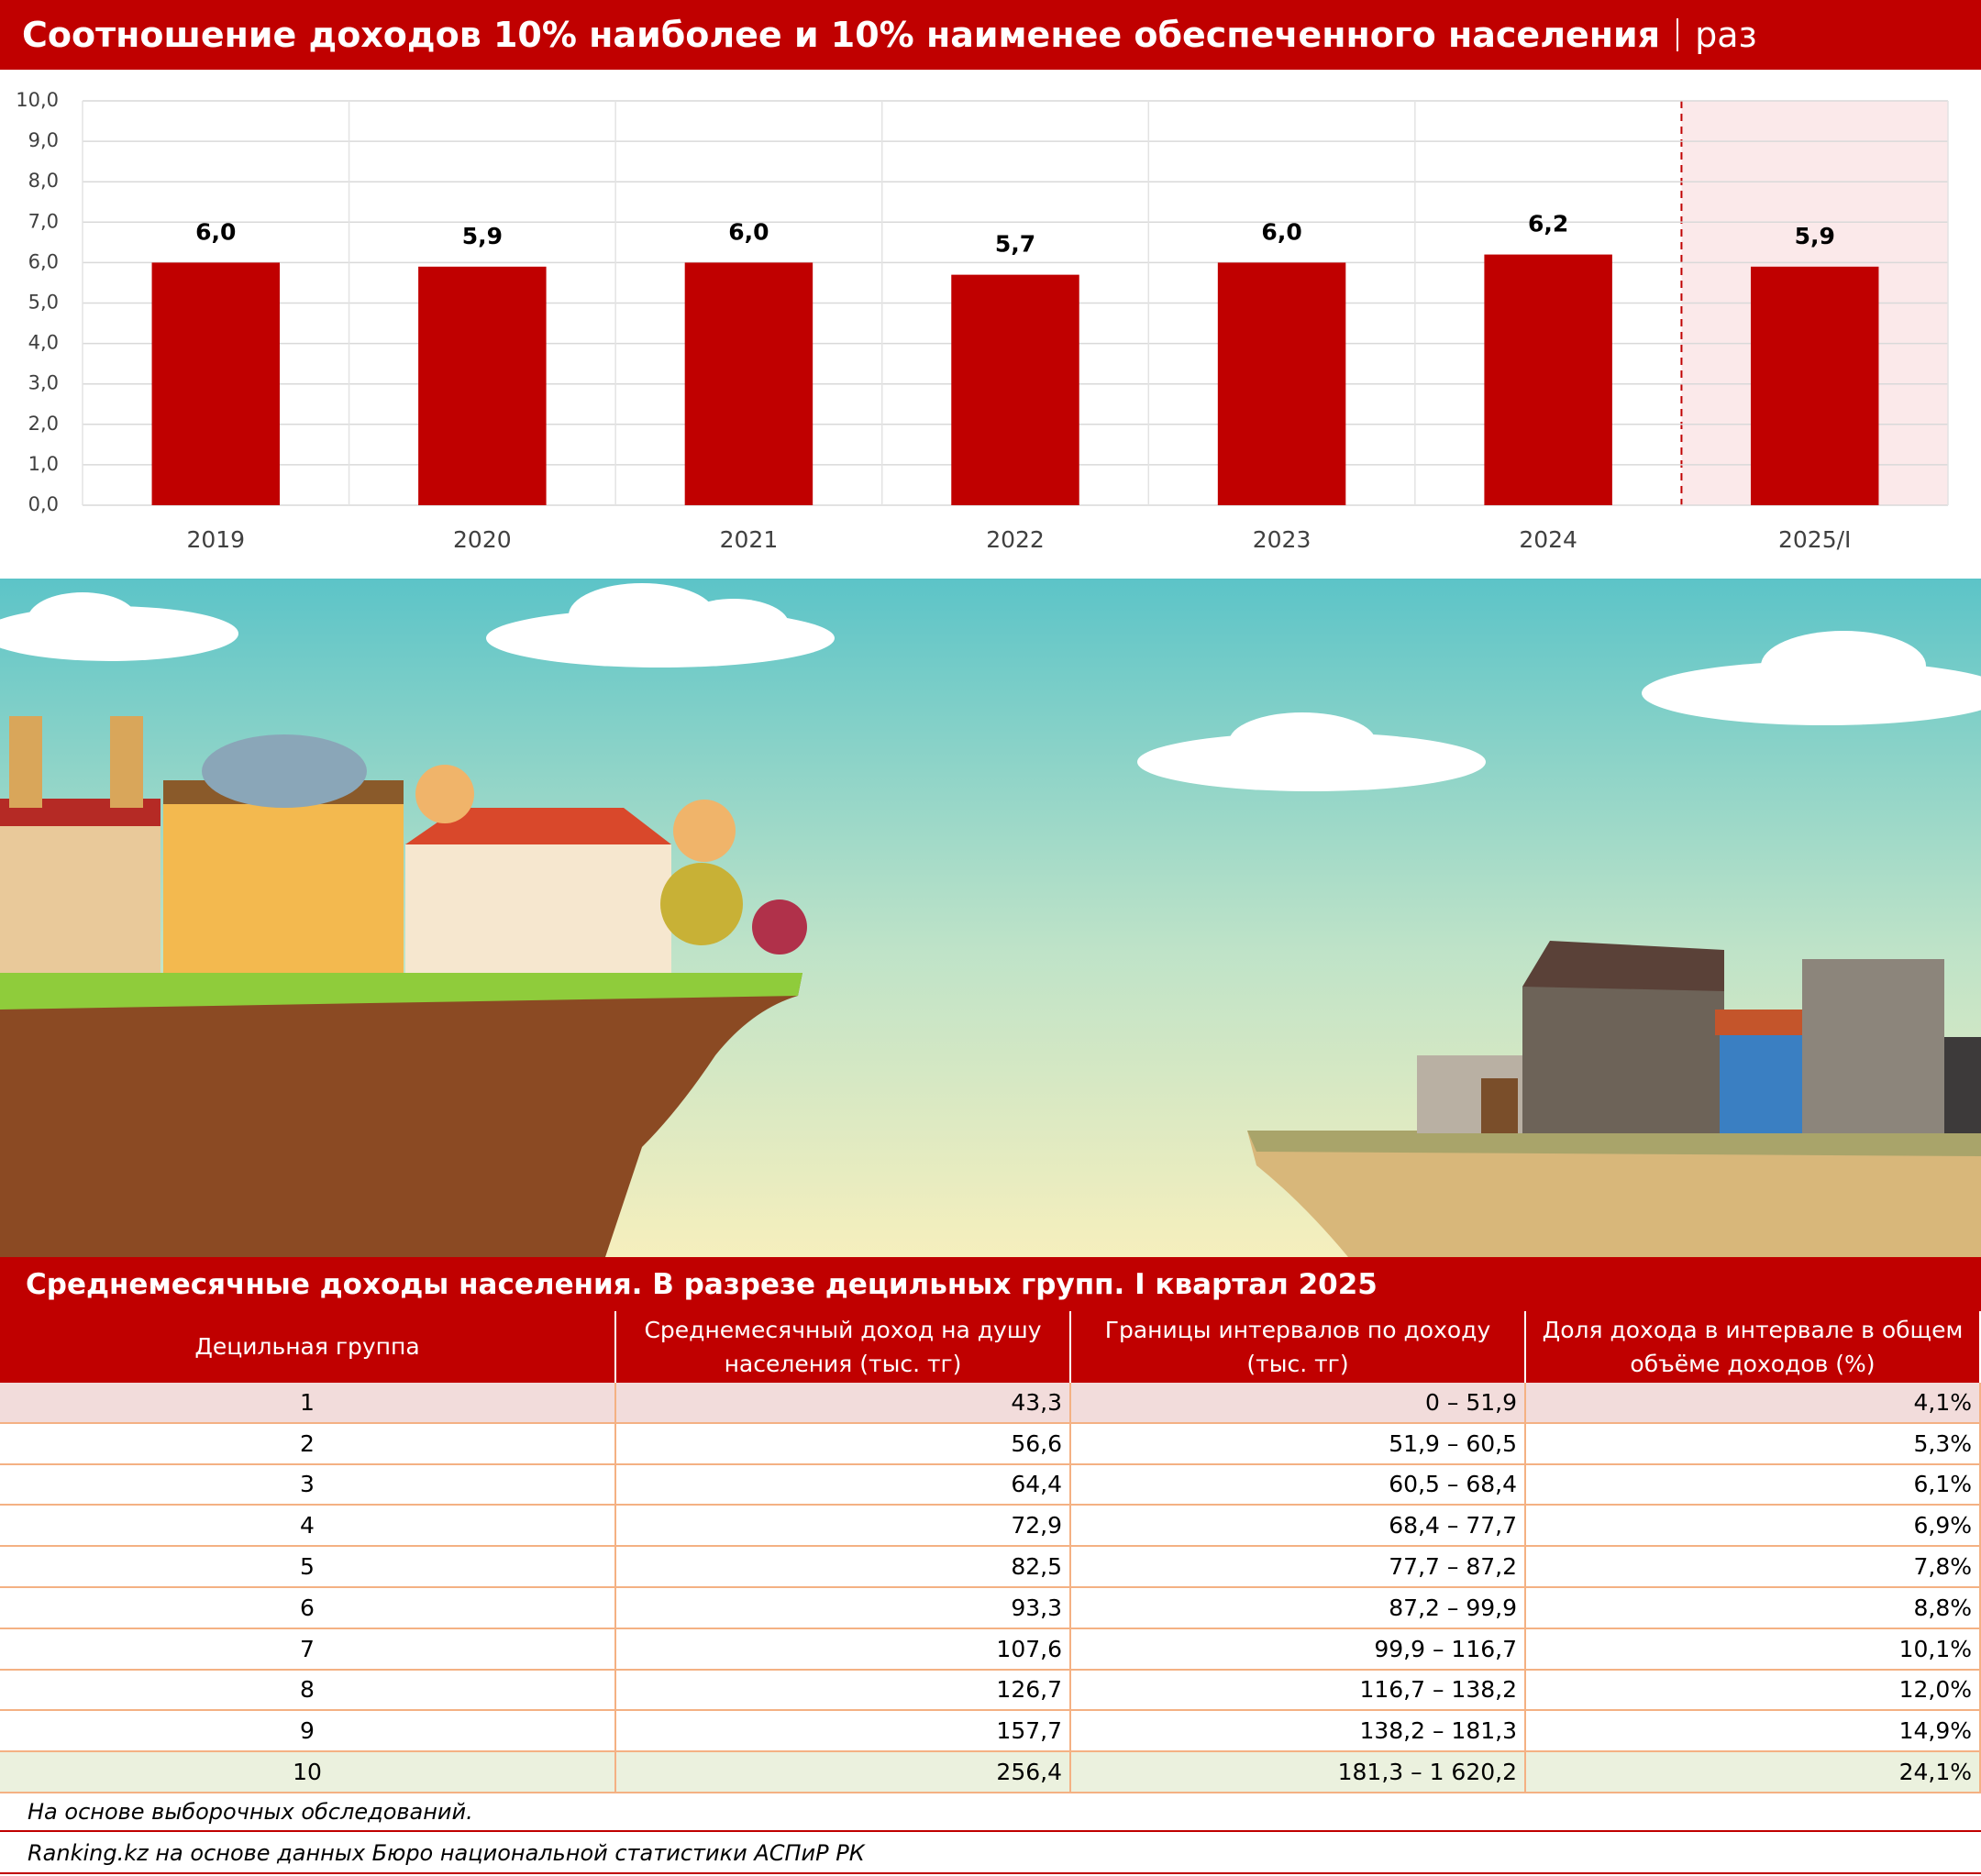  I want to click on x-tick-label: 2024, so click(1548, 539).